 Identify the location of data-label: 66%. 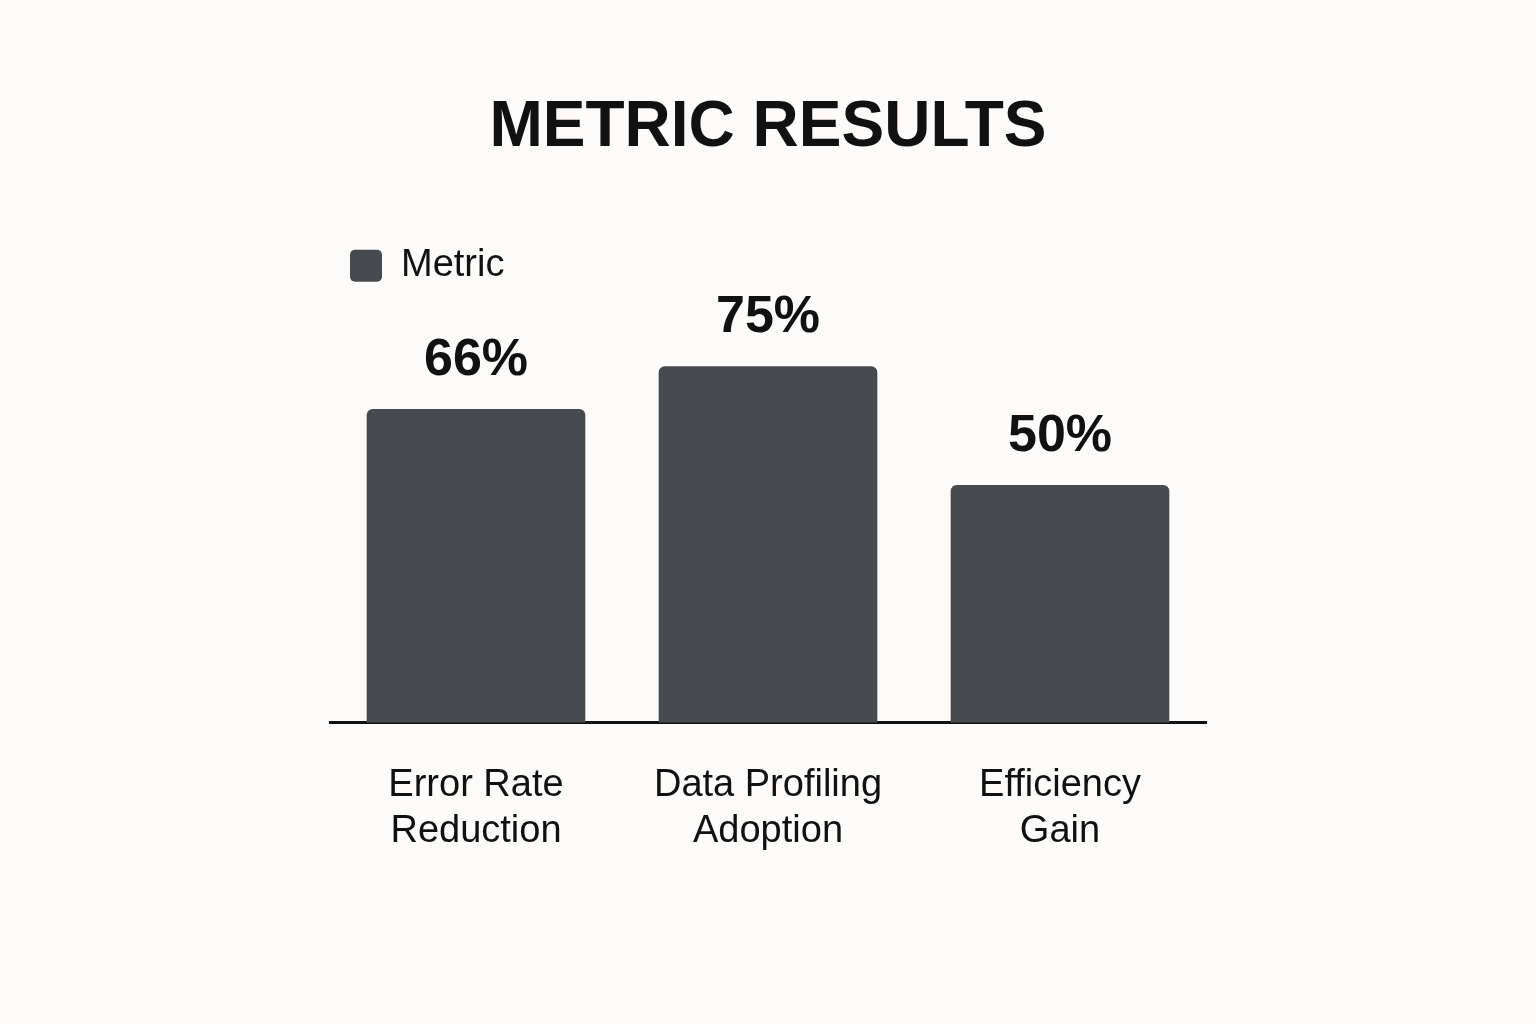
(476, 357).